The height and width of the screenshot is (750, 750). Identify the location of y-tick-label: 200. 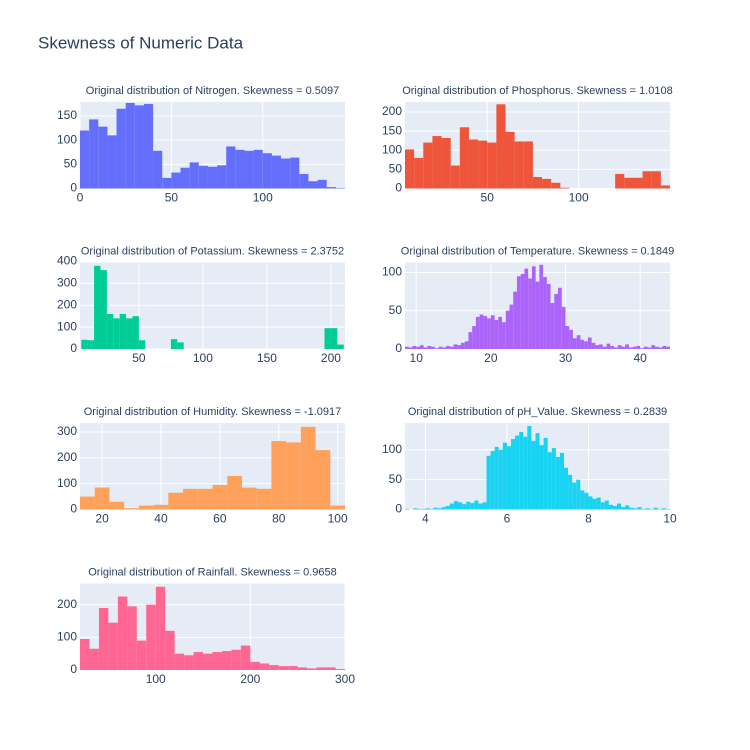
(67, 457).